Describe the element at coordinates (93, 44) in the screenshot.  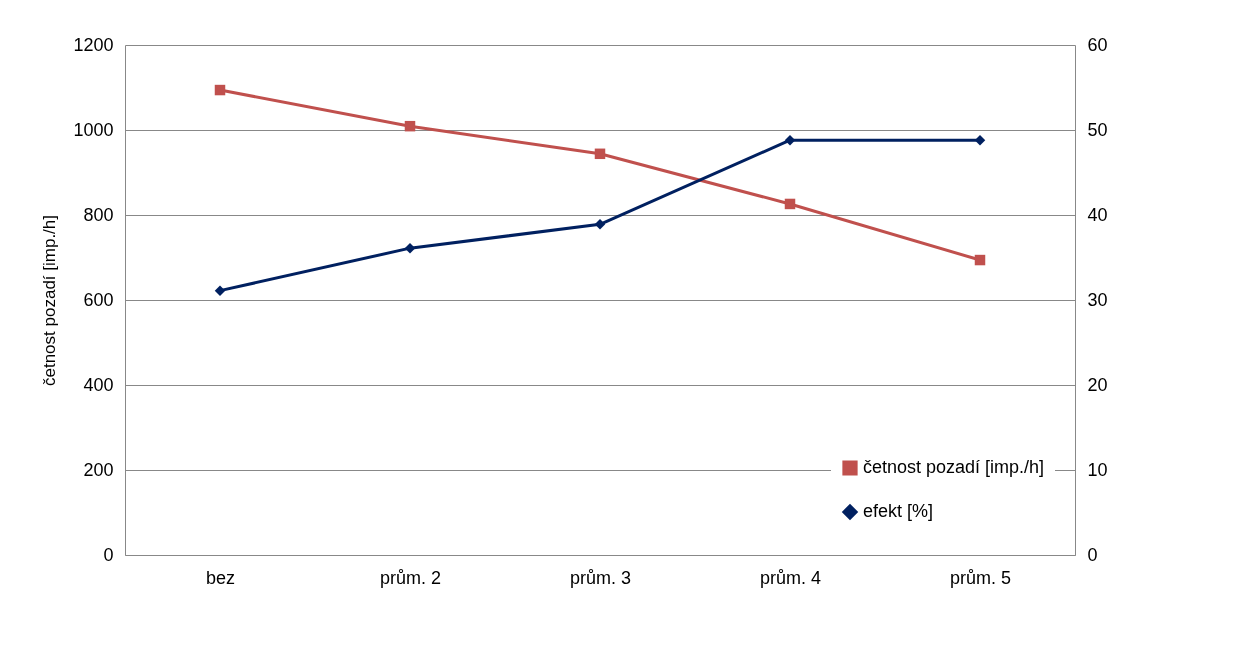
I see `y-tick-label: 1200` at that location.